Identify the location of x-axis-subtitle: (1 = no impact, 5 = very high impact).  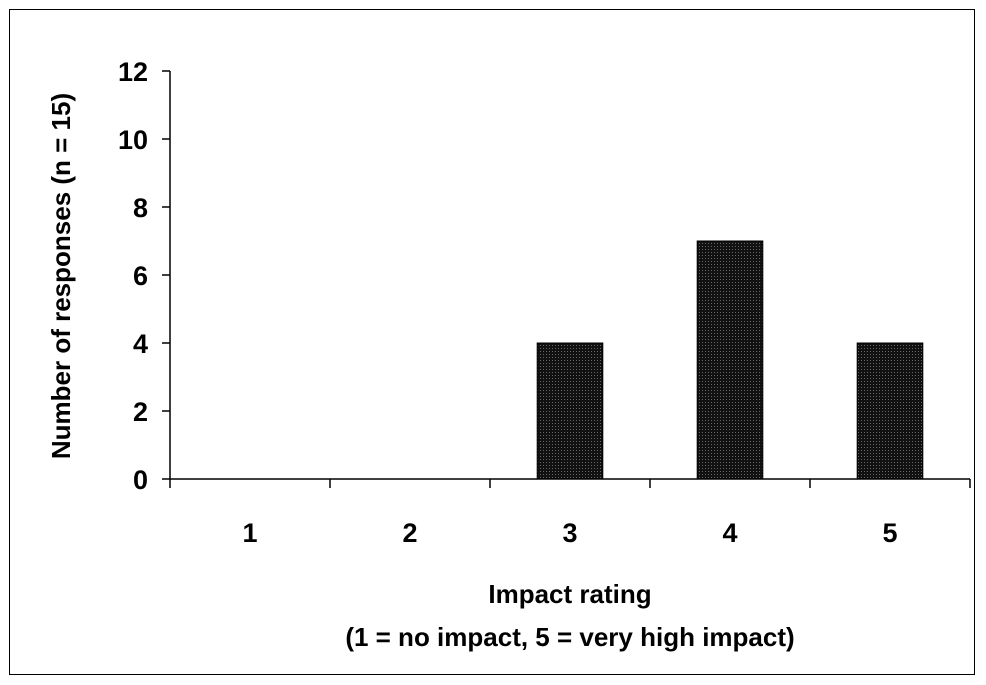
(569, 637).